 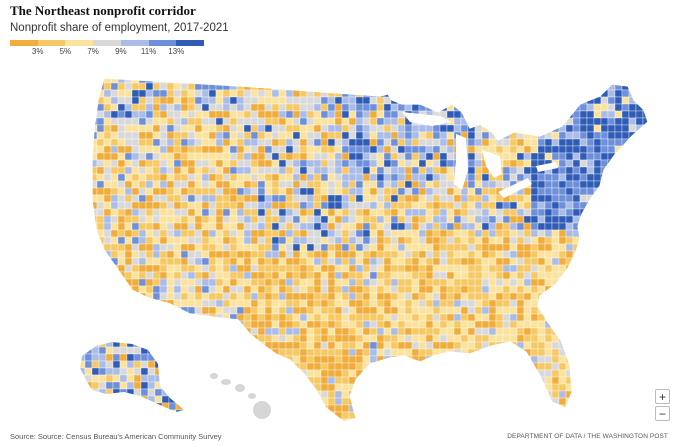 I want to click on zoom-in-button: +, so click(x=662, y=396).